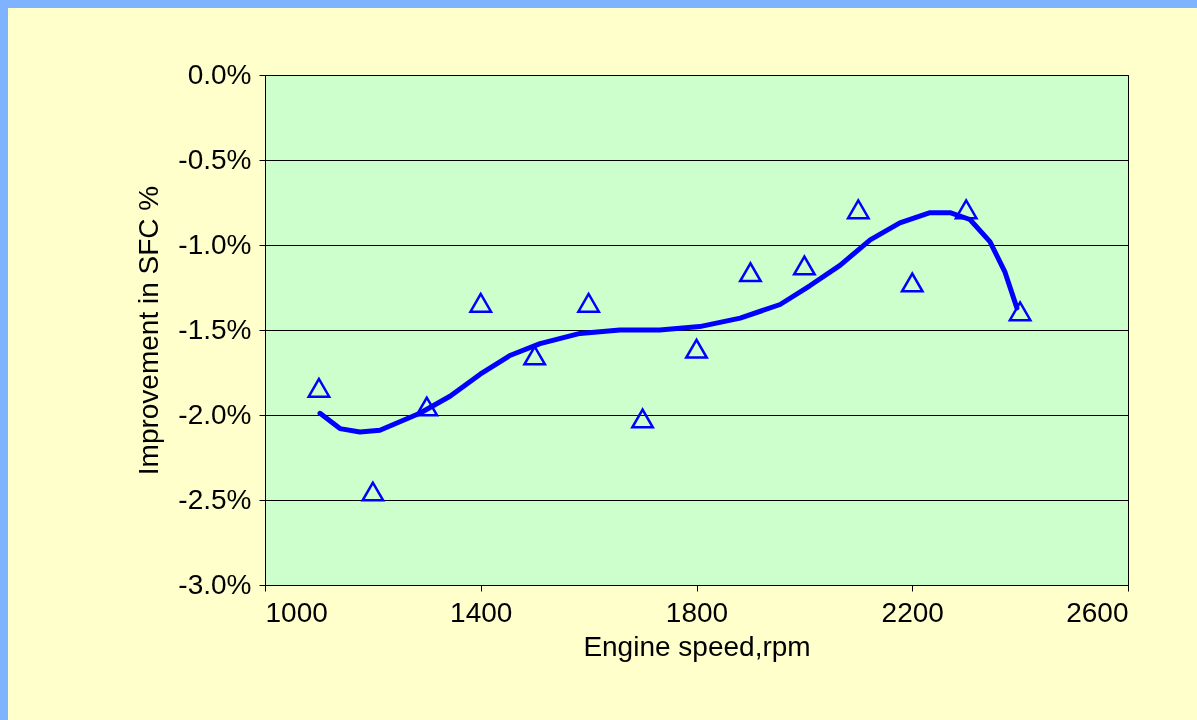 The width and height of the screenshot is (1197, 720). I want to click on y-tick-label: -1.5%, so click(215, 329).